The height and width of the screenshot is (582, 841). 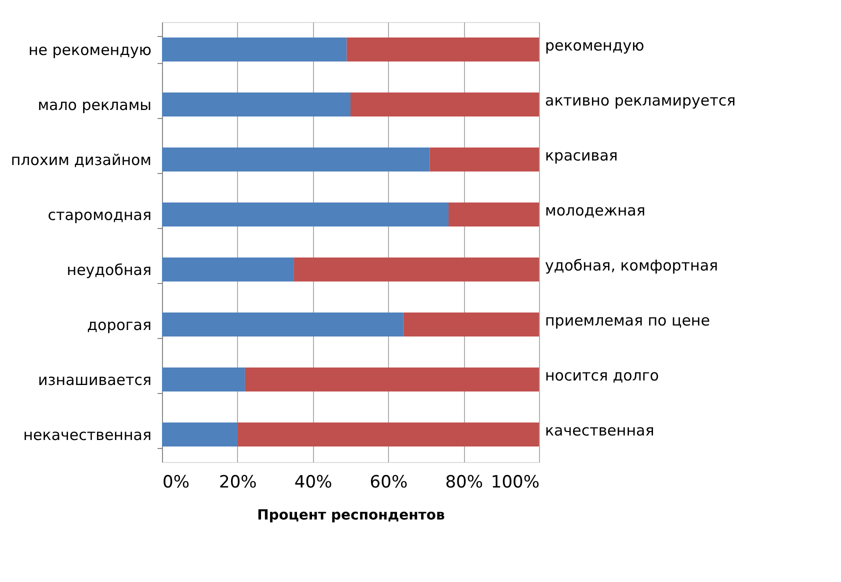 I want to click on text: рекомендую, so click(x=594, y=45).